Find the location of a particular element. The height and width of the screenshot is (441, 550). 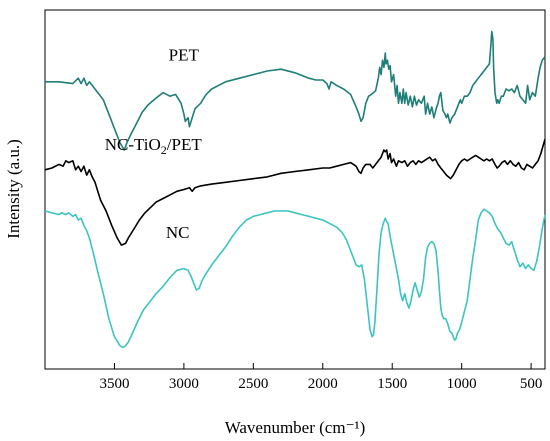

x-tick-label: 3000 is located at coordinates (184, 384).